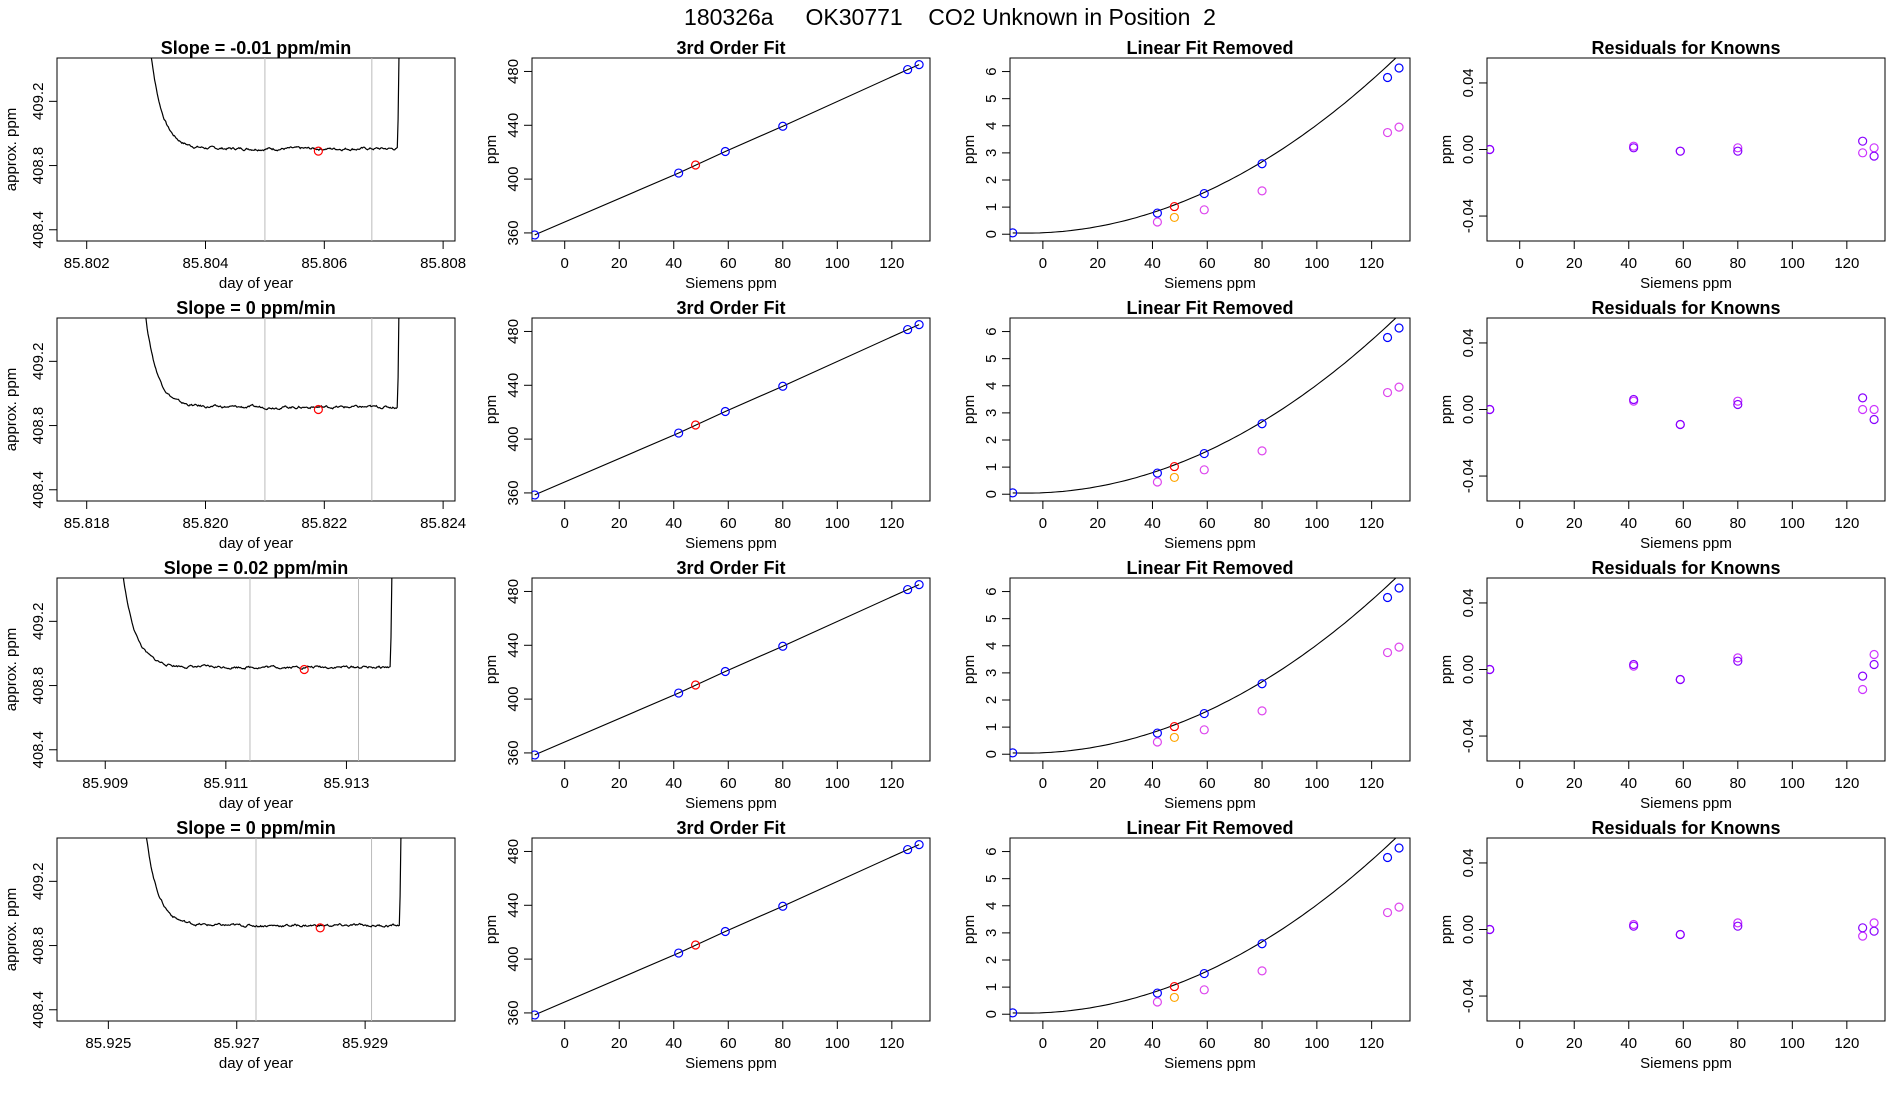 This screenshot has width=1900, height=1100. Describe the element at coordinates (513, 125) in the screenshot. I see `y-tick-label: 440` at that location.